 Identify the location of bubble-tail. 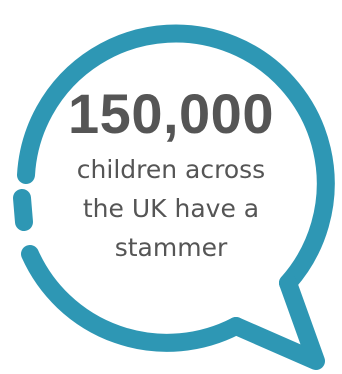
(276, 322).